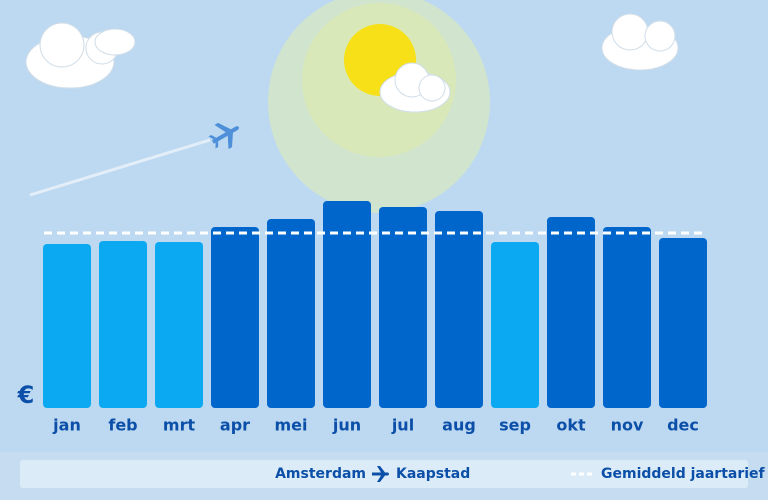  Describe the element at coordinates (122, 425) in the screenshot. I see `x-tick-label: feb` at that location.